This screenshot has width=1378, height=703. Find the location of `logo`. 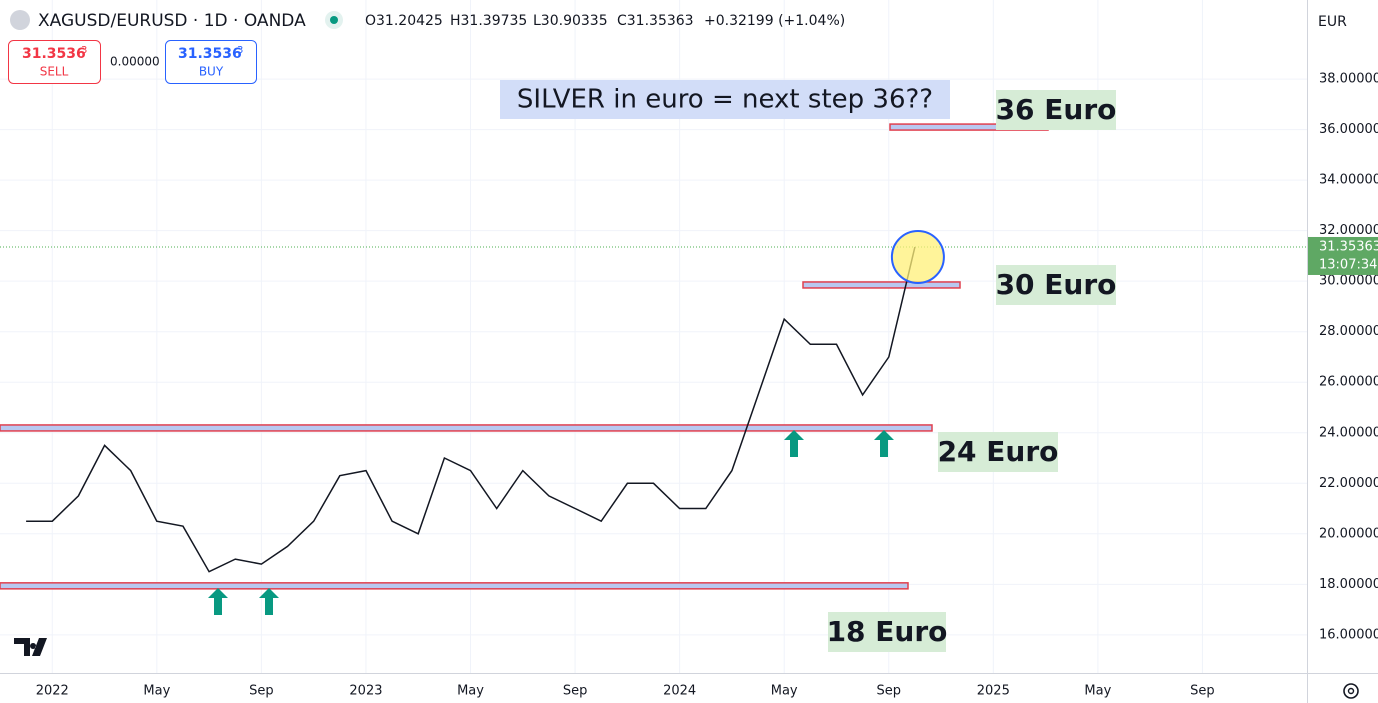

logo is located at coordinates (30, 647).